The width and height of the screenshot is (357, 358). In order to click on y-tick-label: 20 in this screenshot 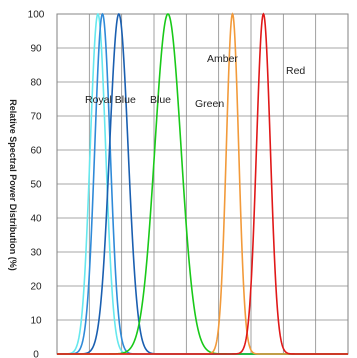, I will do `click(36, 287)`.